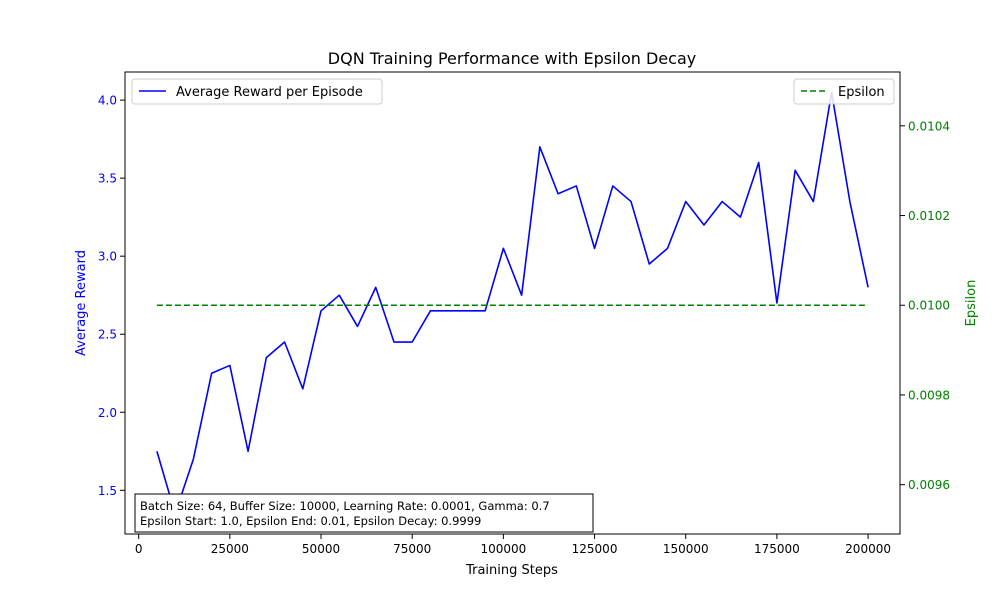  I want to click on x-tick-label: 50000, so click(321, 549).